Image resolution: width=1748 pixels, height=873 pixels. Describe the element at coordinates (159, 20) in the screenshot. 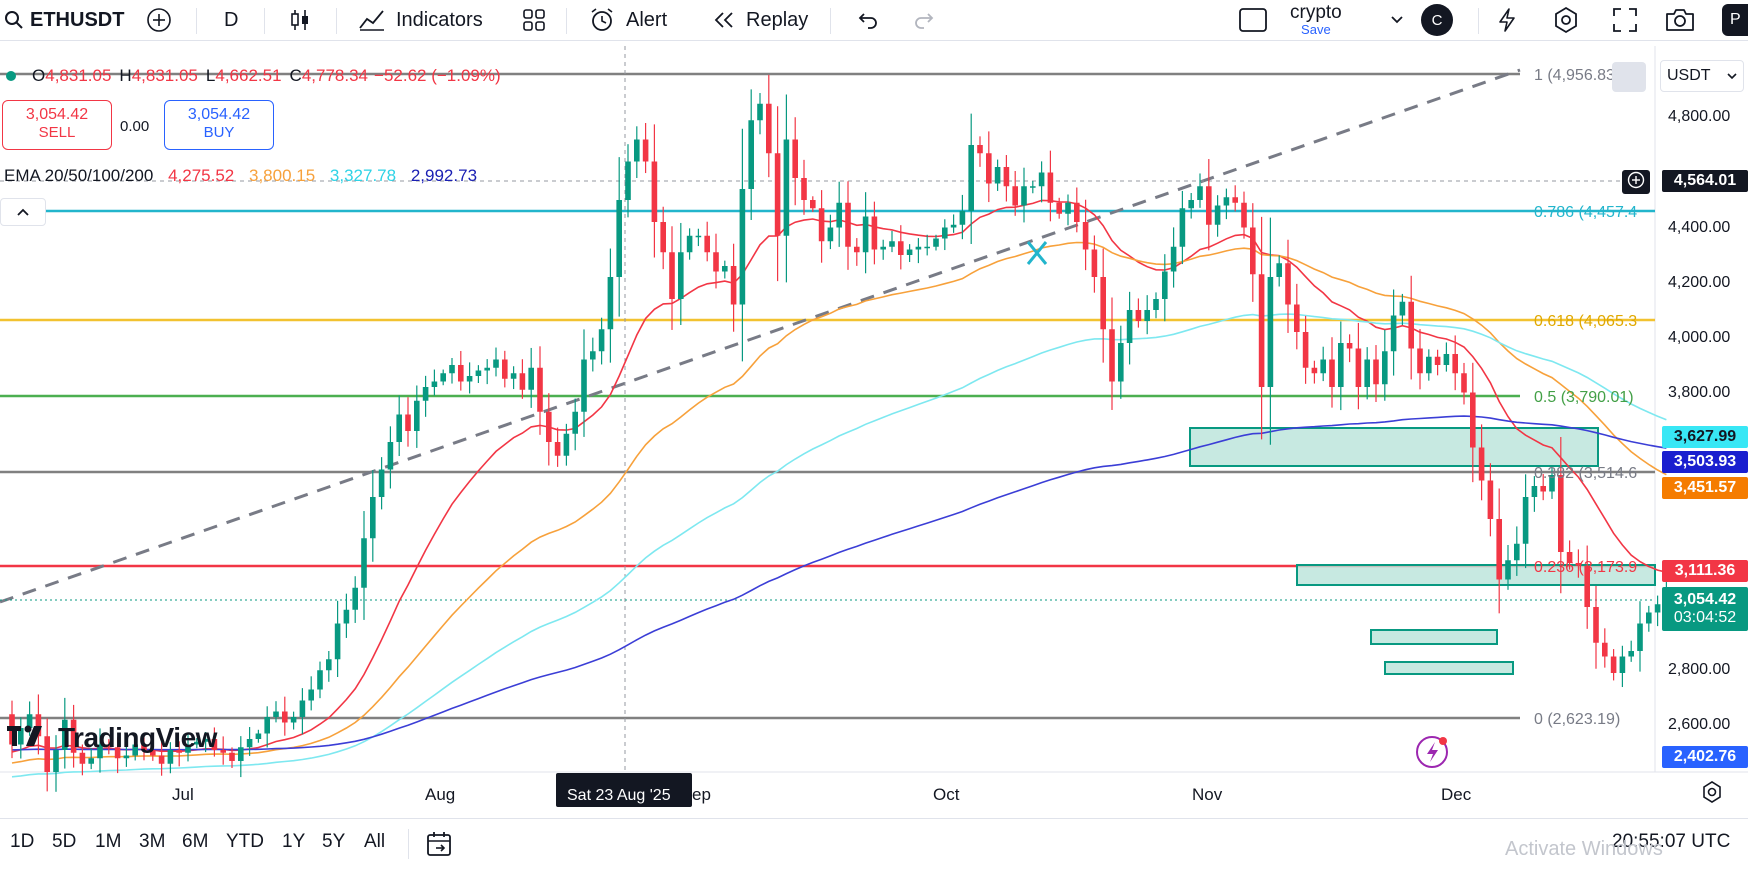

I see `compare-button` at that location.